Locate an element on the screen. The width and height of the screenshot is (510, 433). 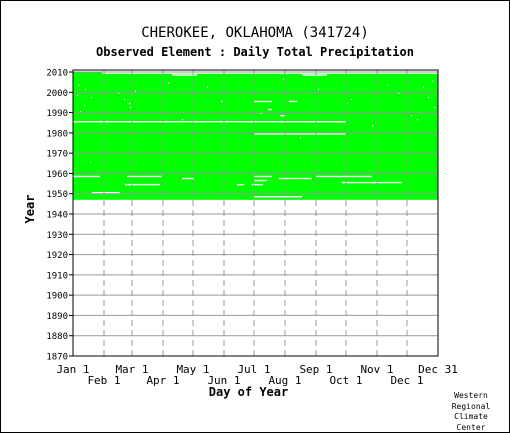
credit-line: Regional is located at coordinates (471, 406).